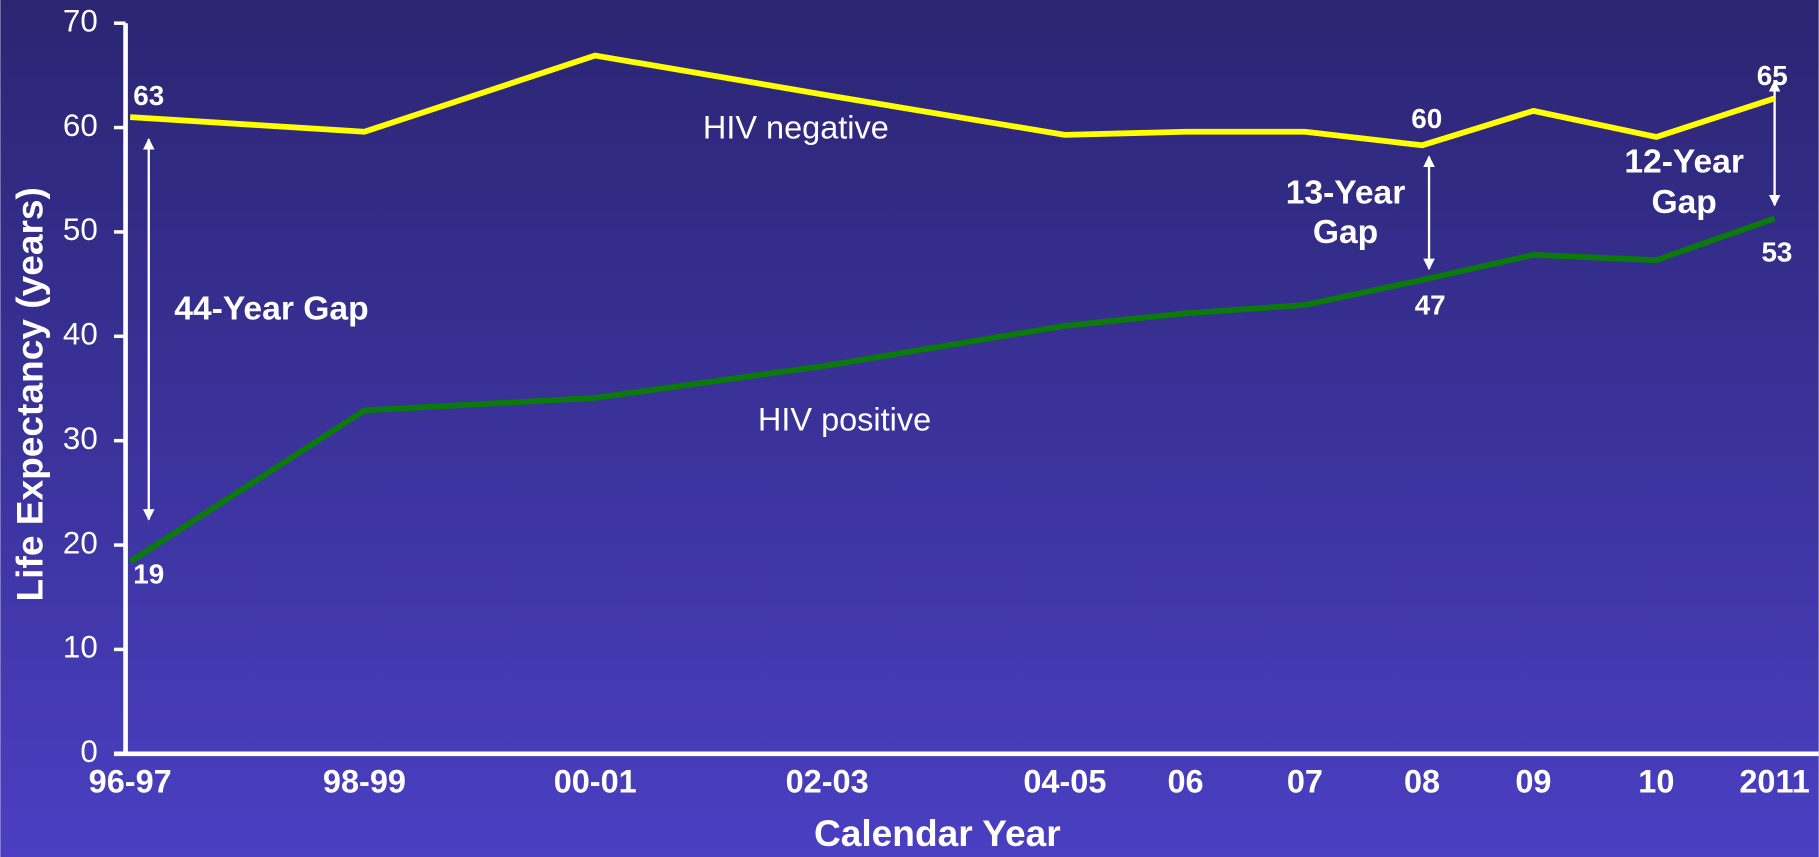  What do you see at coordinates (937, 833) in the screenshot?
I see `x-axis-title: Calendar Year` at bounding box center [937, 833].